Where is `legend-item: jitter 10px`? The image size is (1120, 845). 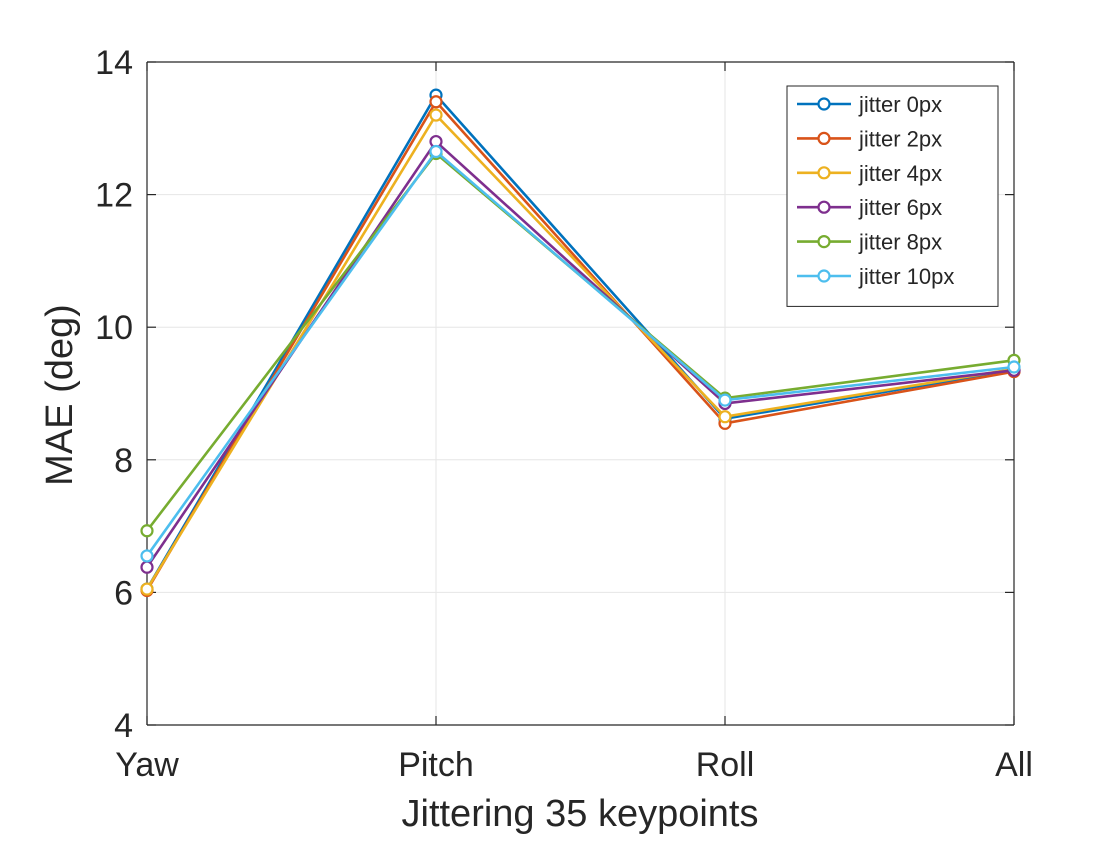 legend-item: jitter 10px is located at coordinates (875, 276).